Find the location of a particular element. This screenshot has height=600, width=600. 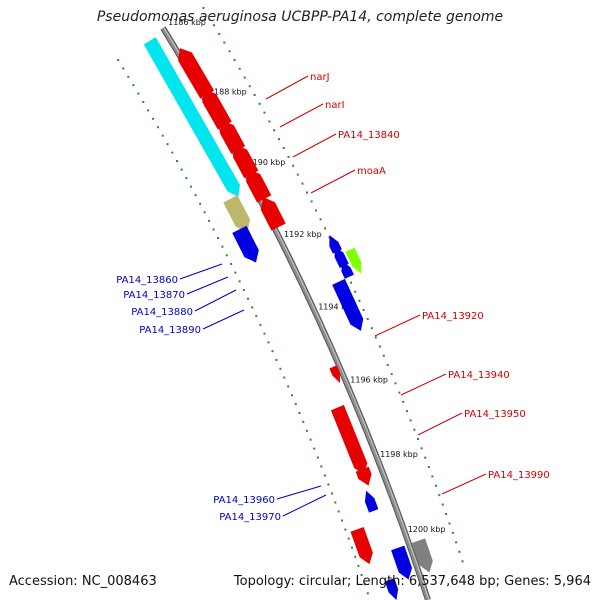

gene-label: PA14_13890 is located at coordinates (170, 330).